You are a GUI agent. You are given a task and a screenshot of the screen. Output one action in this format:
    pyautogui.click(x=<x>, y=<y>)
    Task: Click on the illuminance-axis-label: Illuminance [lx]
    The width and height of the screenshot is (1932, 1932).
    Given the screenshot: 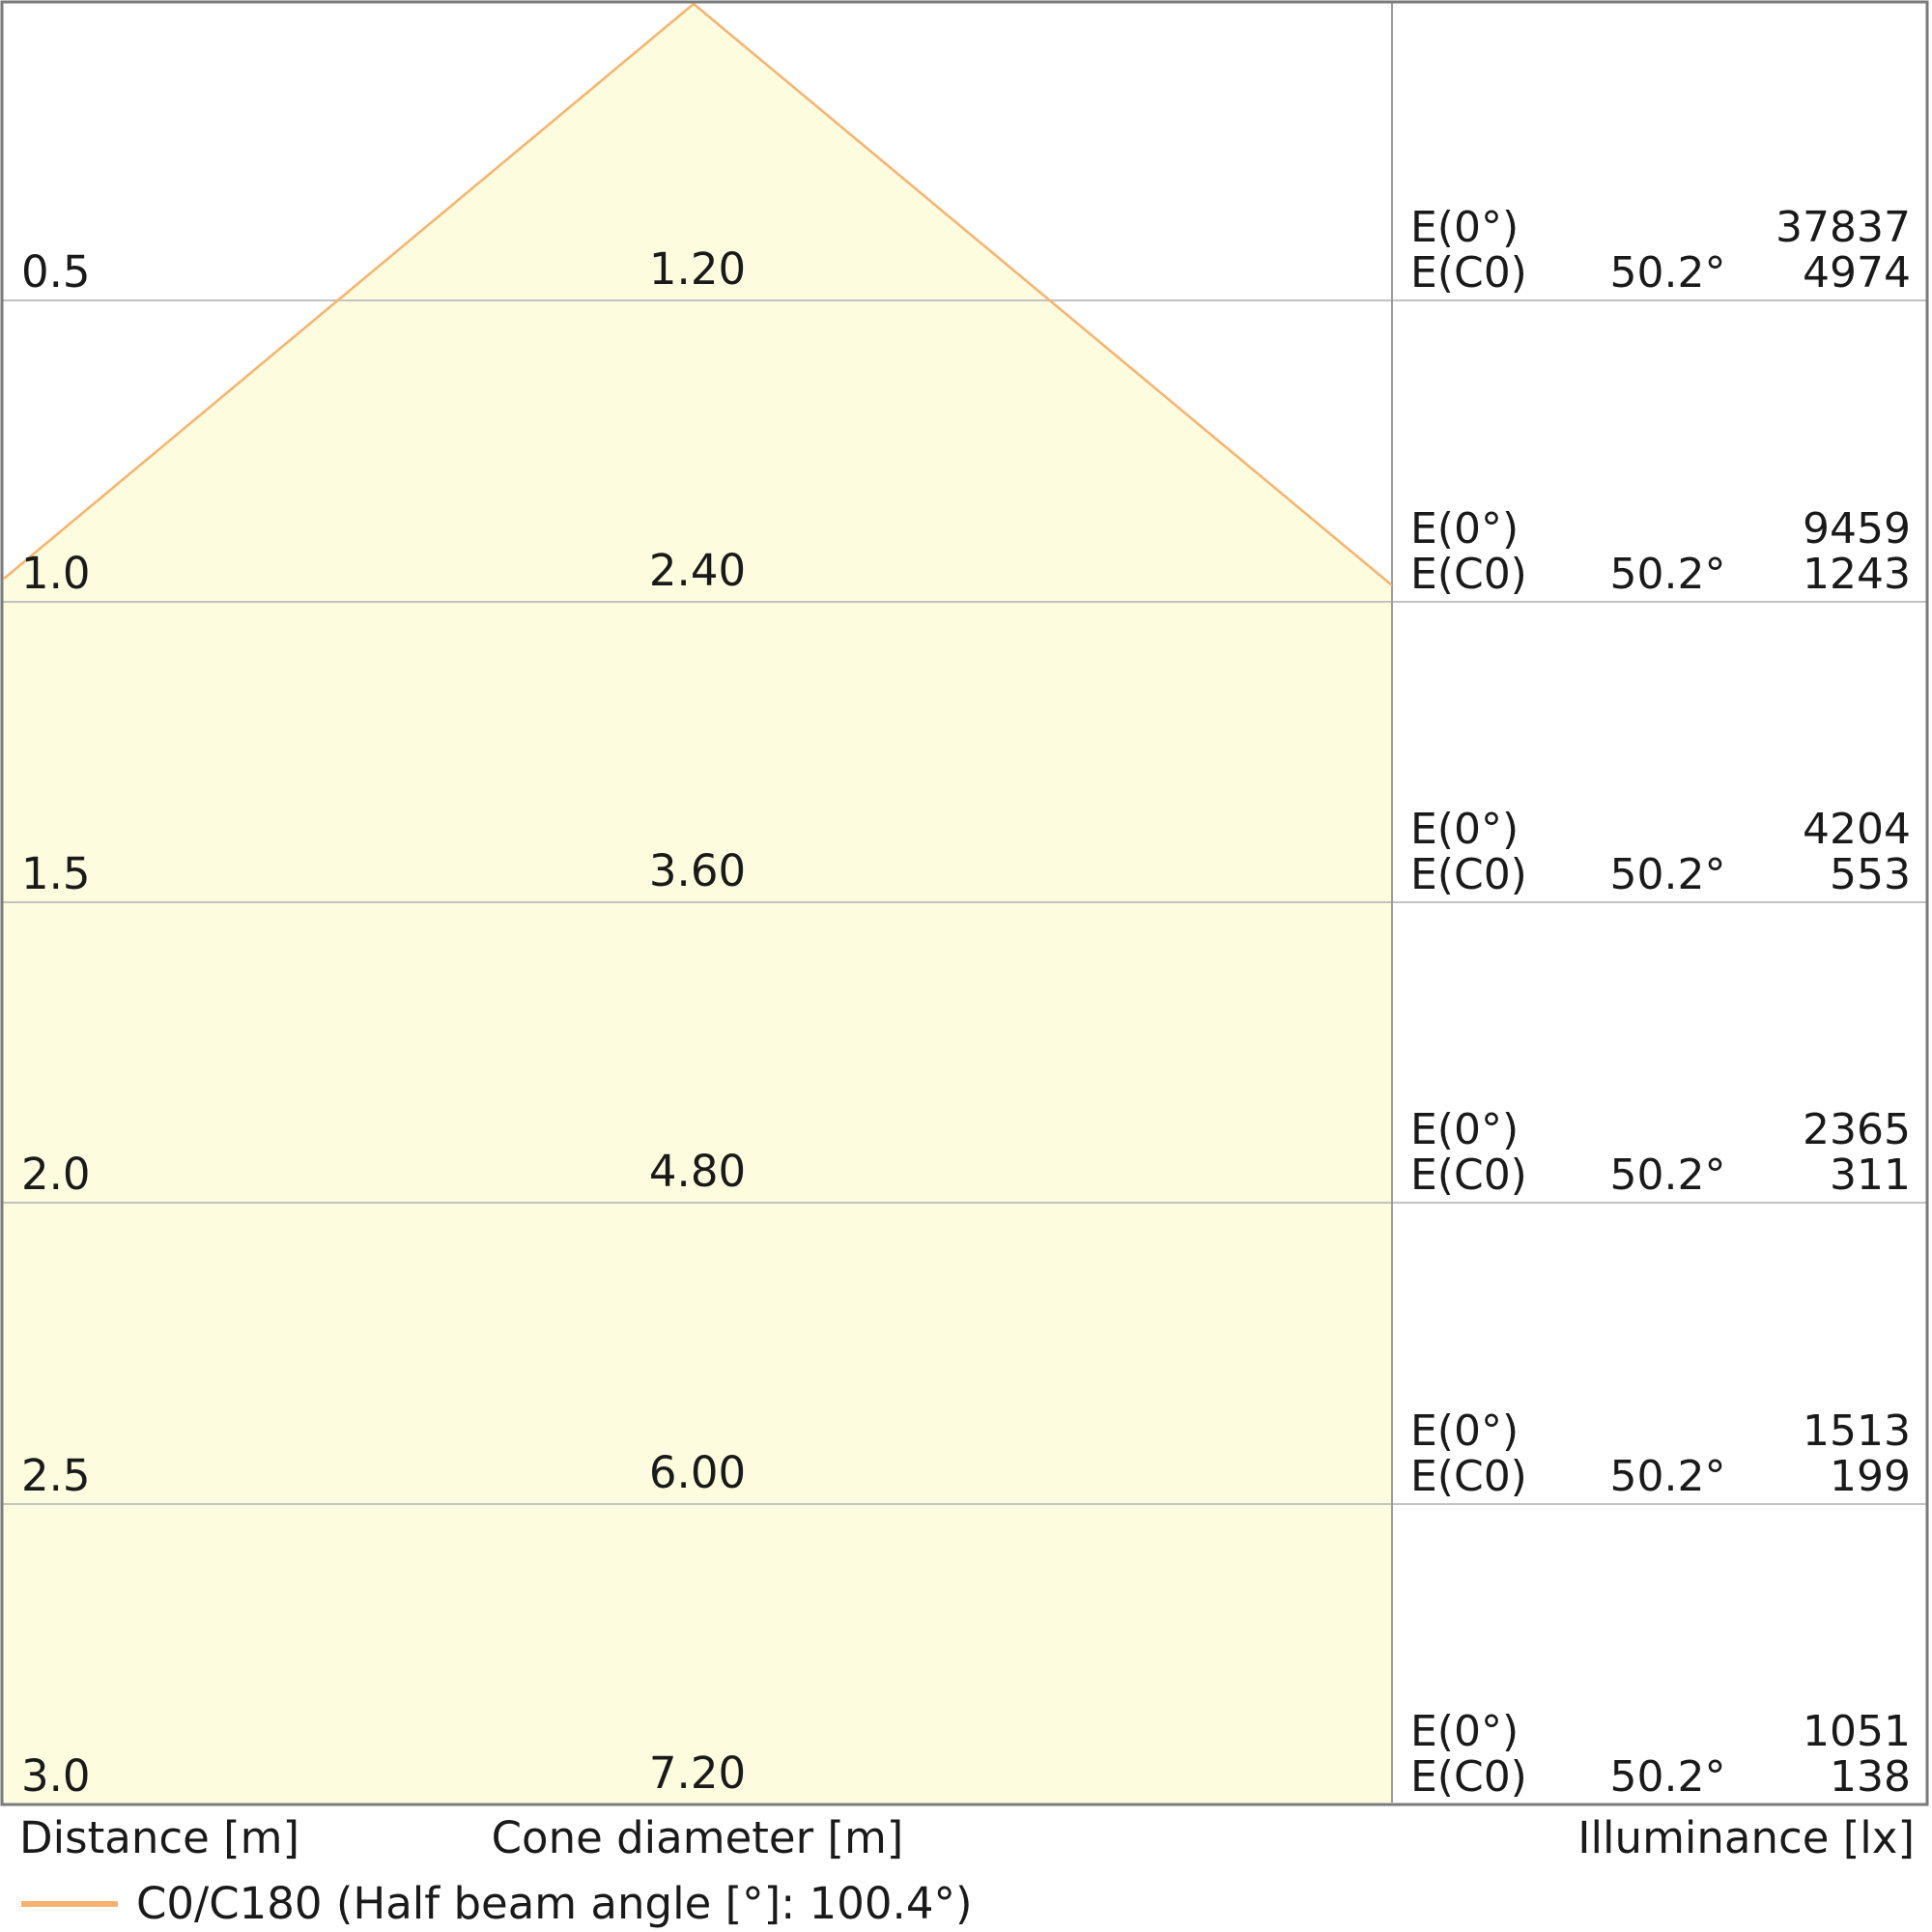 What is the action you would take?
    pyautogui.click(x=1746, y=1837)
    